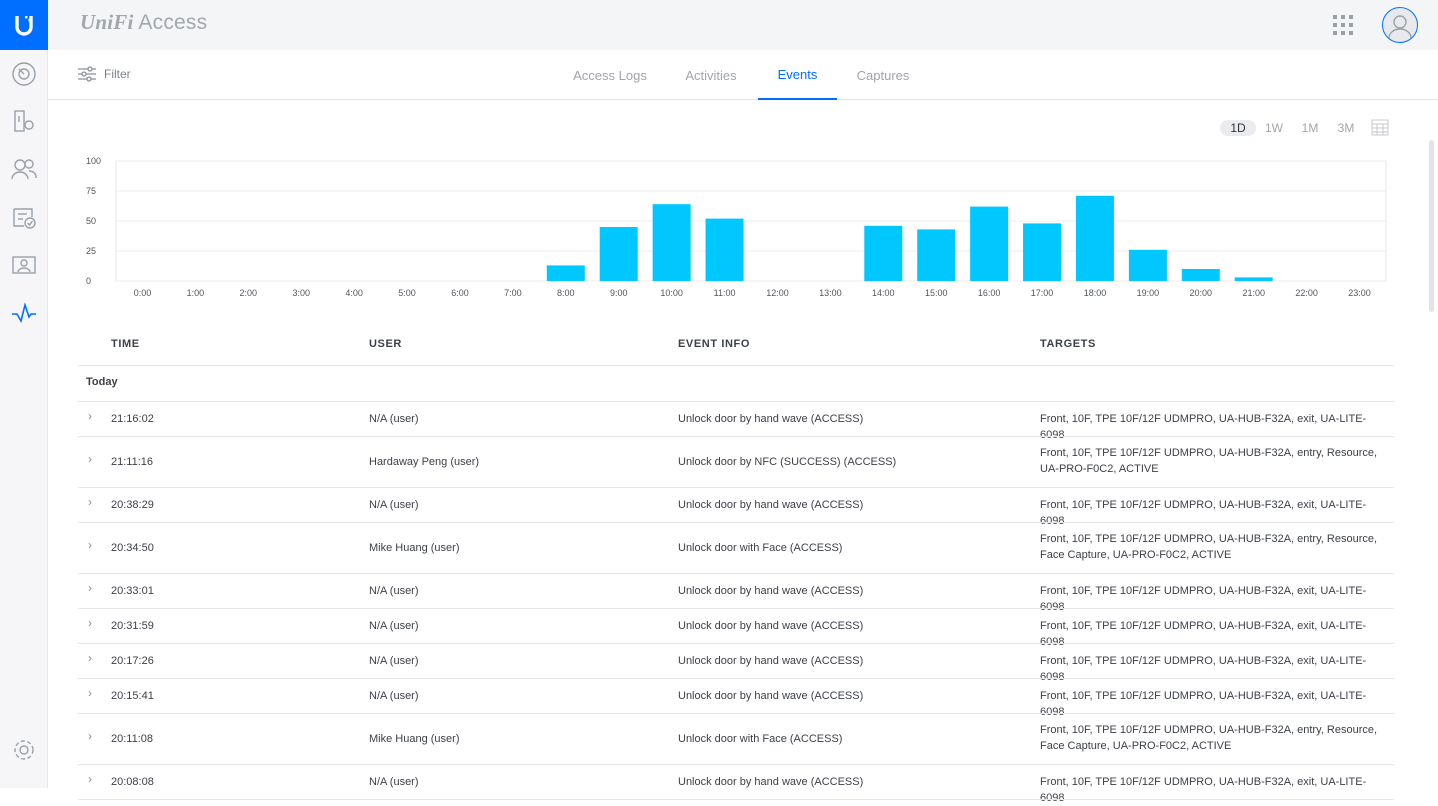 The width and height of the screenshot is (1438, 806). What do you see at coordinates (1238, 128) in the screenshot?
I see `range-1d: 1D` at bounding box center [1238, 128].